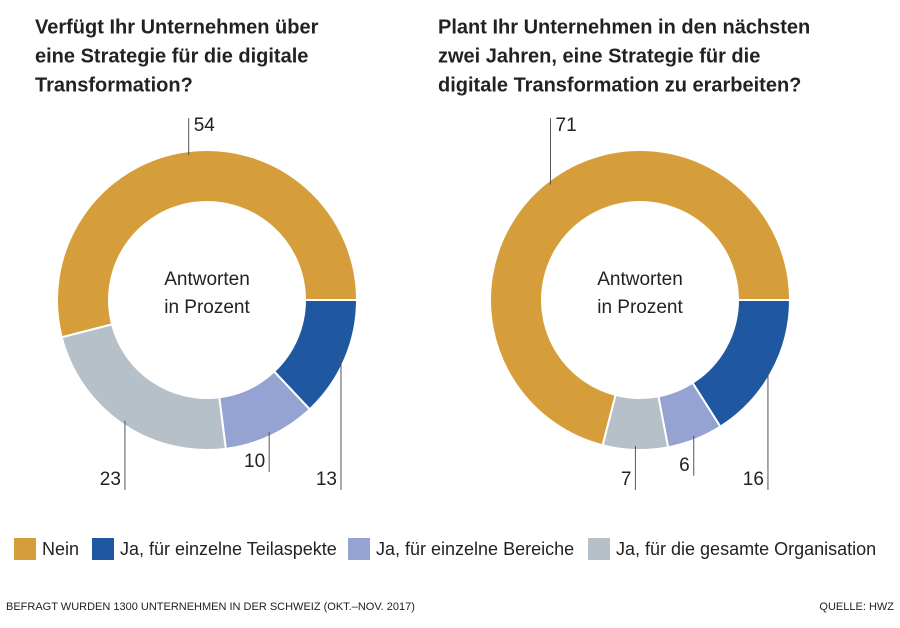 Image resolution: width=900 pixels, height=628 pixels. I want to click on value-label: 23, so click(110, 479).